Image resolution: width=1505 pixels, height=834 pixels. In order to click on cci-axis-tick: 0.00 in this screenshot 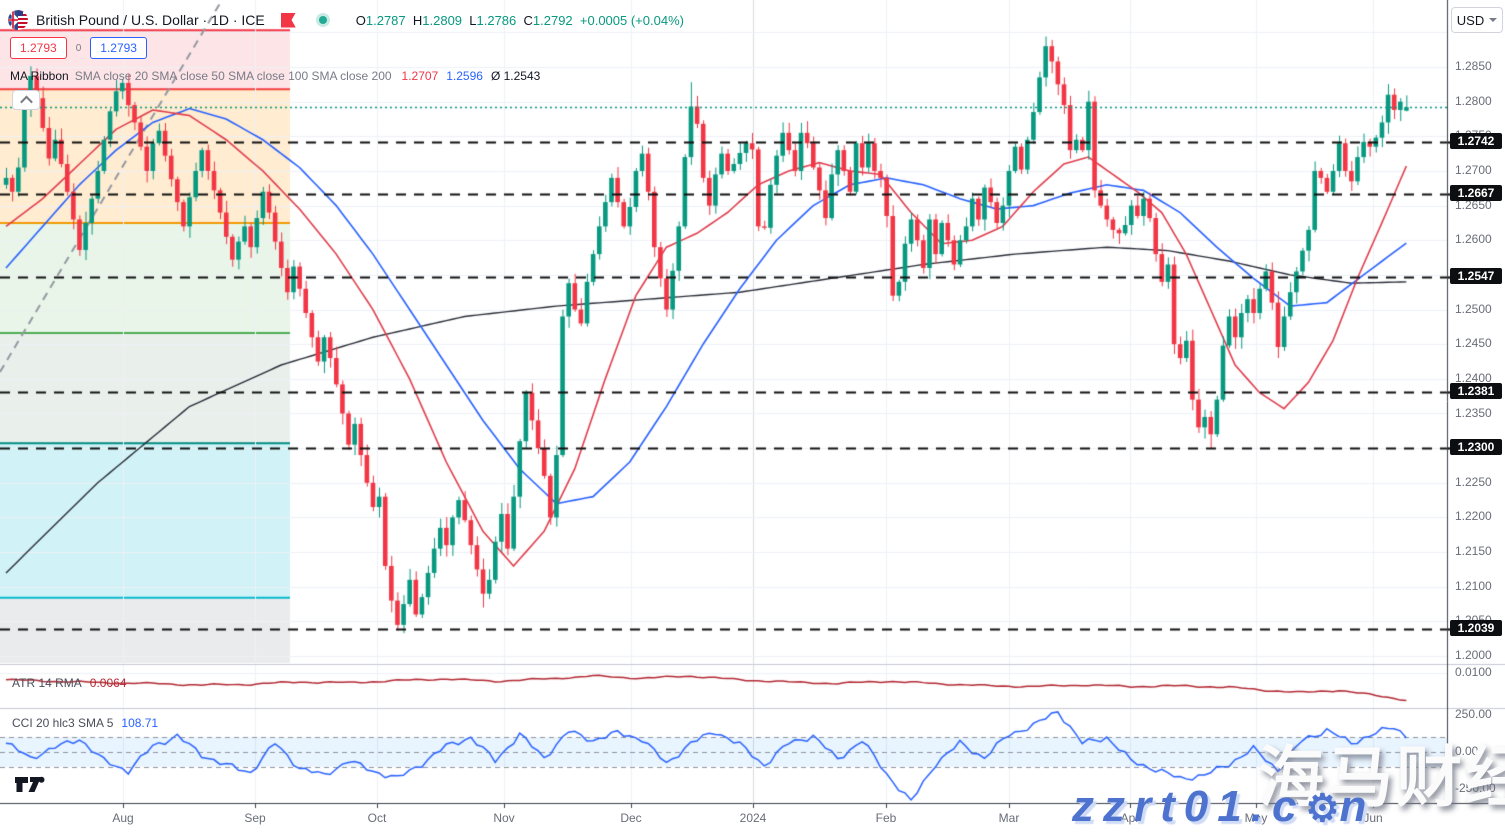, I will do `click(1467, 751)`.